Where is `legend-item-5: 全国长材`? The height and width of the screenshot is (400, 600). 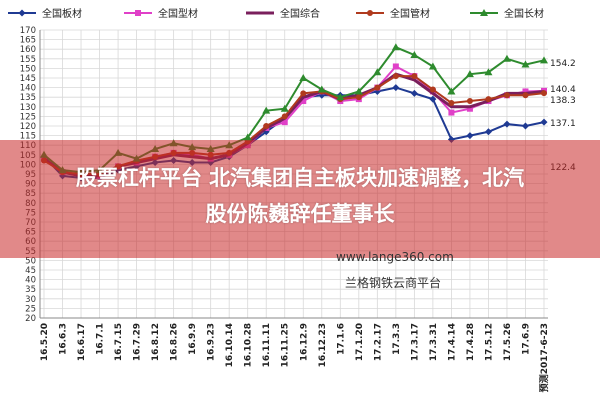 legend-item-5: 全国长材 is located at coordinates (507, 13).